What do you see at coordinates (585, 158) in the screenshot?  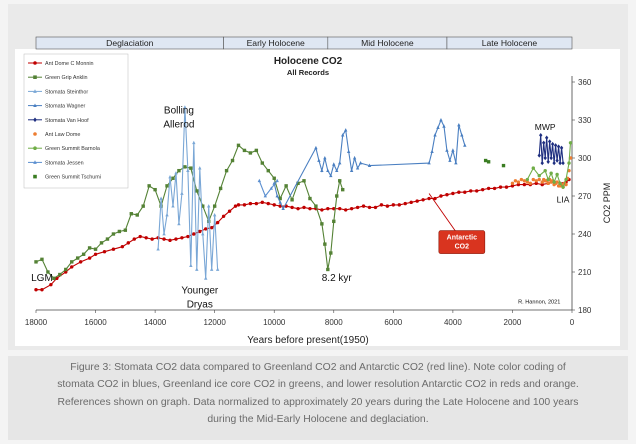 I see `y-tick-label: 300` at bounding box center [585, 158].